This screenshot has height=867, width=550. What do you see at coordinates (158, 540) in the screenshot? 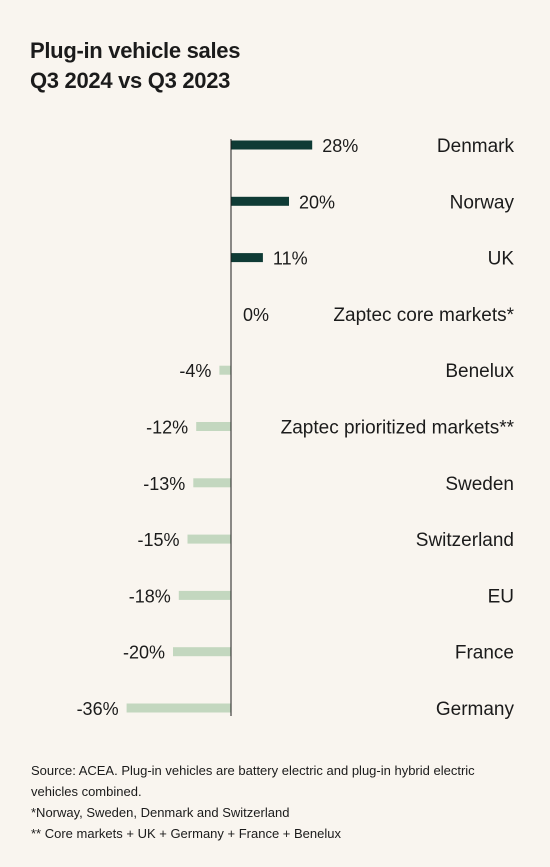
I see `data-label-7: -15%` at bounding box center [158, 540].